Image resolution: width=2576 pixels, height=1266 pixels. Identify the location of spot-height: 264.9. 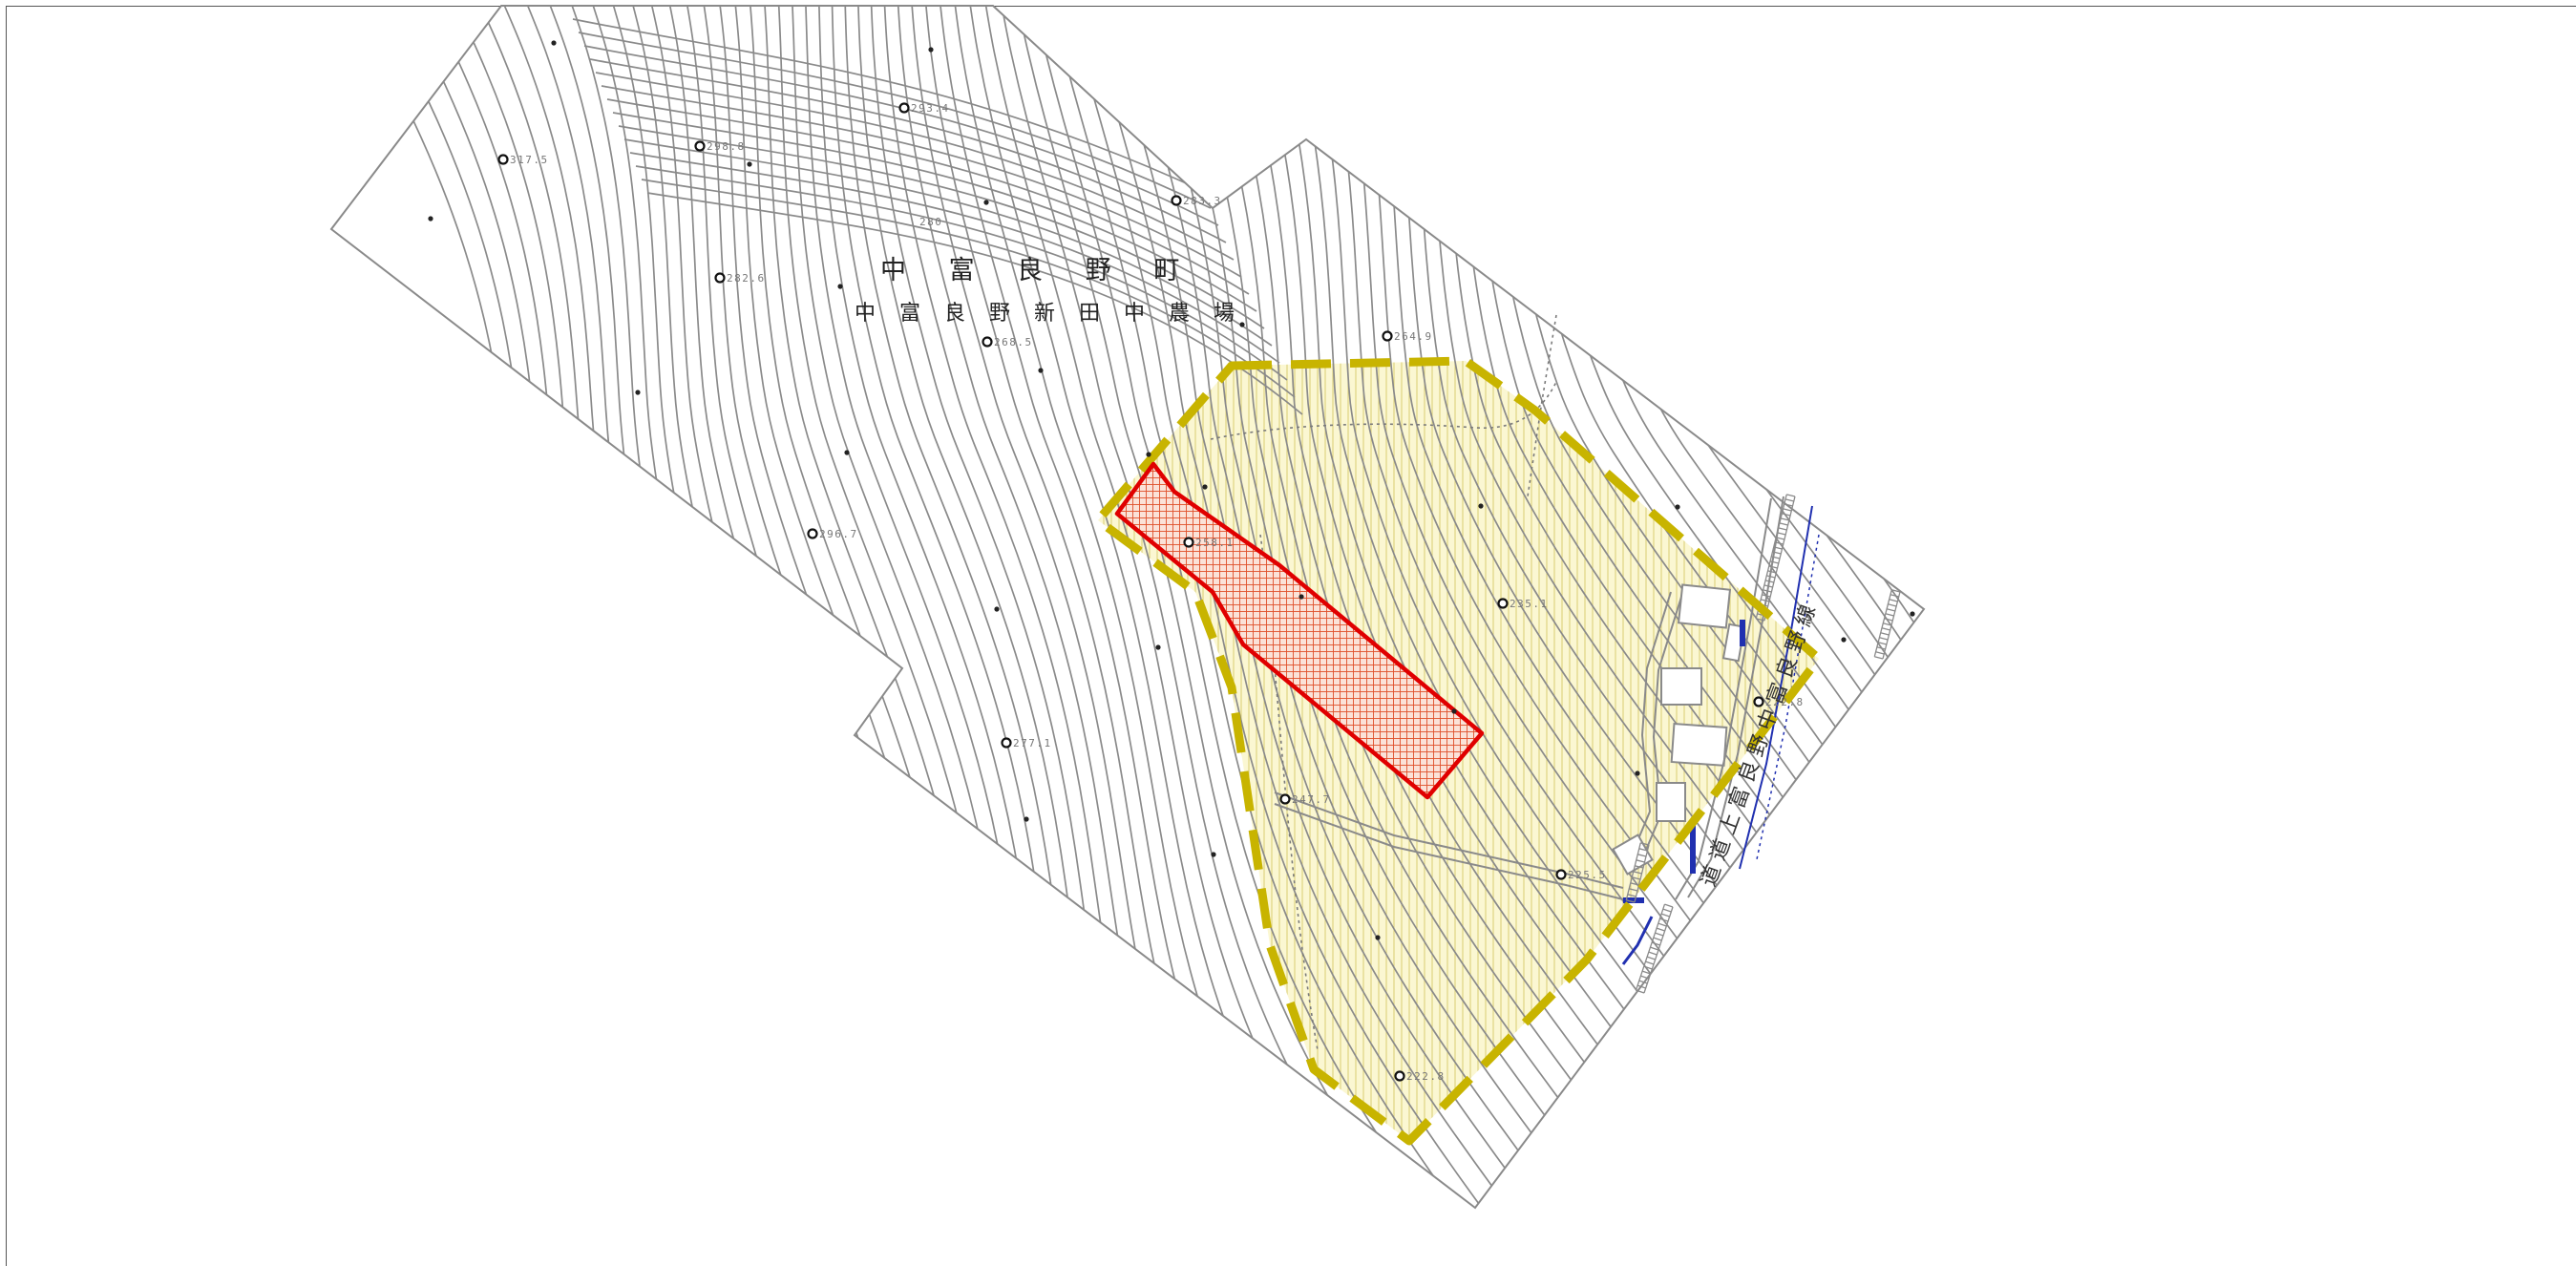
(1407, 337).